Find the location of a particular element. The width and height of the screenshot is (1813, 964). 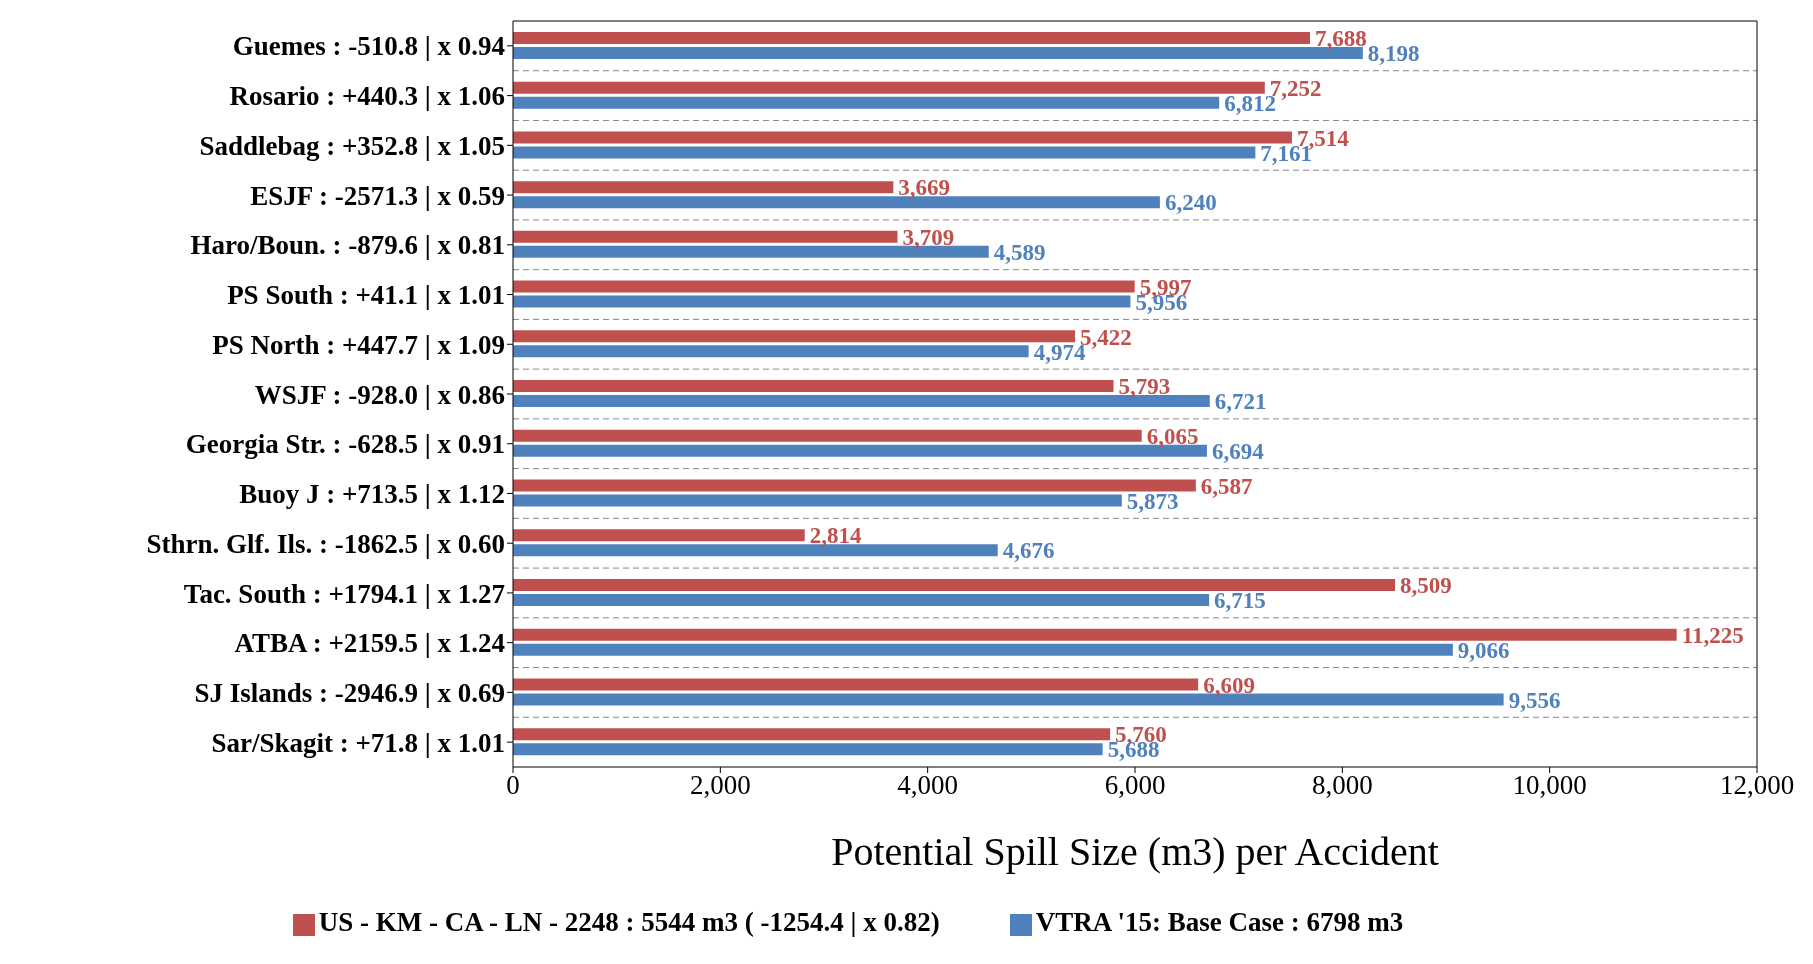

y-tick-label: Sthrn. Glf. Ils. : -1862.5 | x 0.60 is located at coordinates (325, 543).